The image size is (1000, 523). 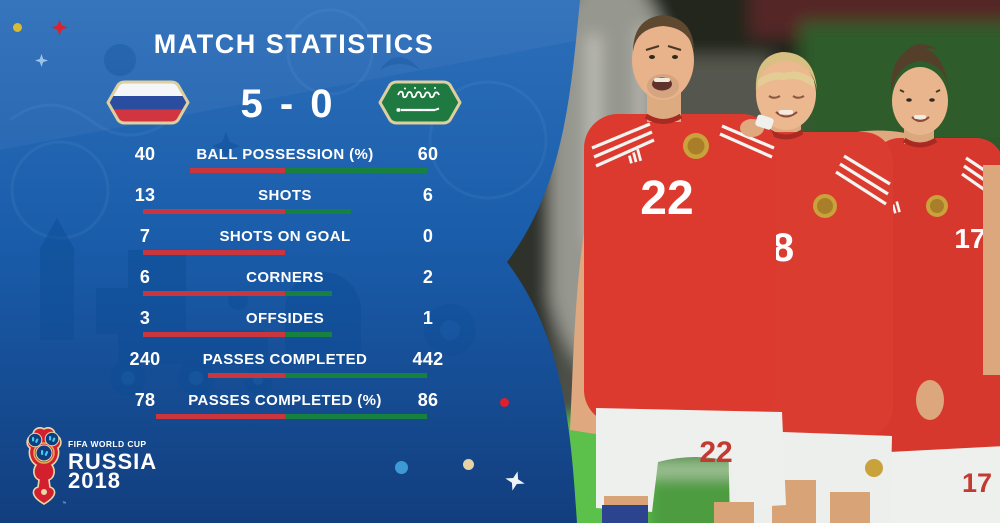 I want to click on away-value: 2, so click(x=428, y=277).